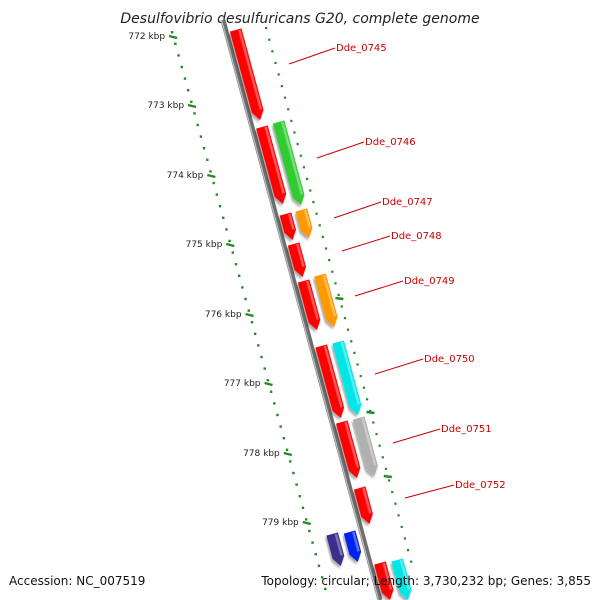 Image resolution: width=600 pixels, height=600 pixels. Describe the element at coordinates (449, 359) in the screenshot. I see `gene-label: Dde_0750` at that location.